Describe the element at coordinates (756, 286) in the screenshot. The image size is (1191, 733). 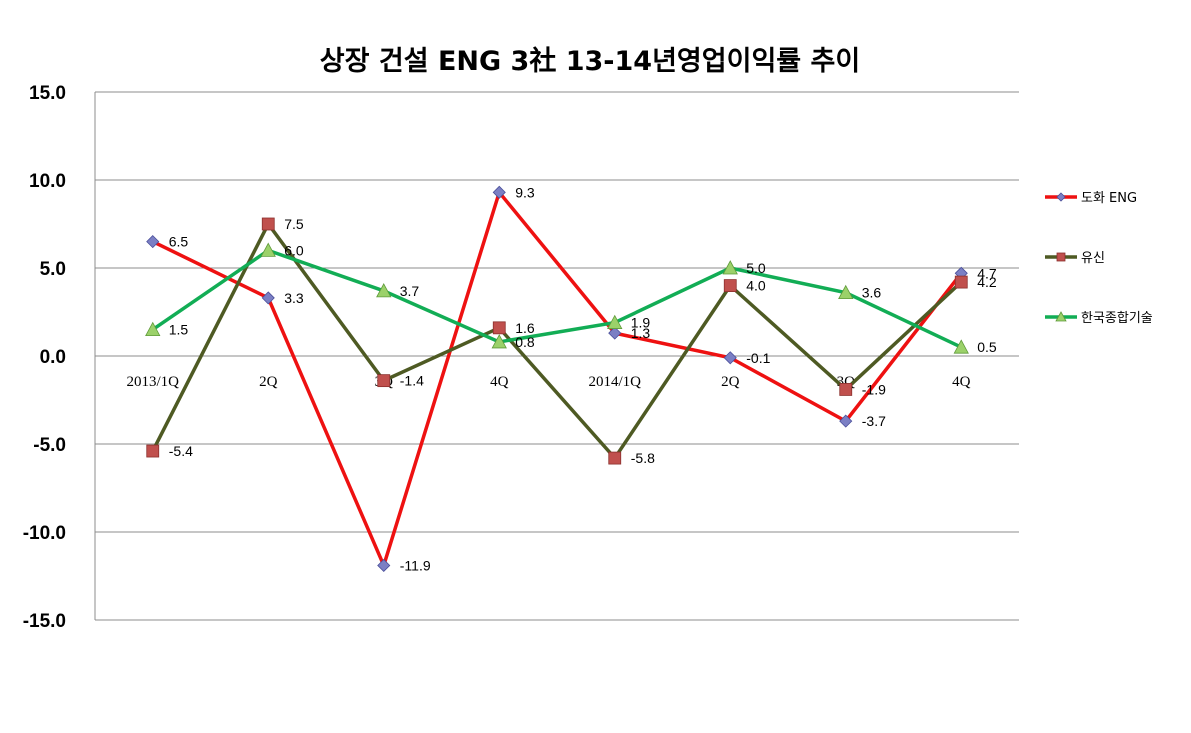
I see `data-label: 4.0` at that location.